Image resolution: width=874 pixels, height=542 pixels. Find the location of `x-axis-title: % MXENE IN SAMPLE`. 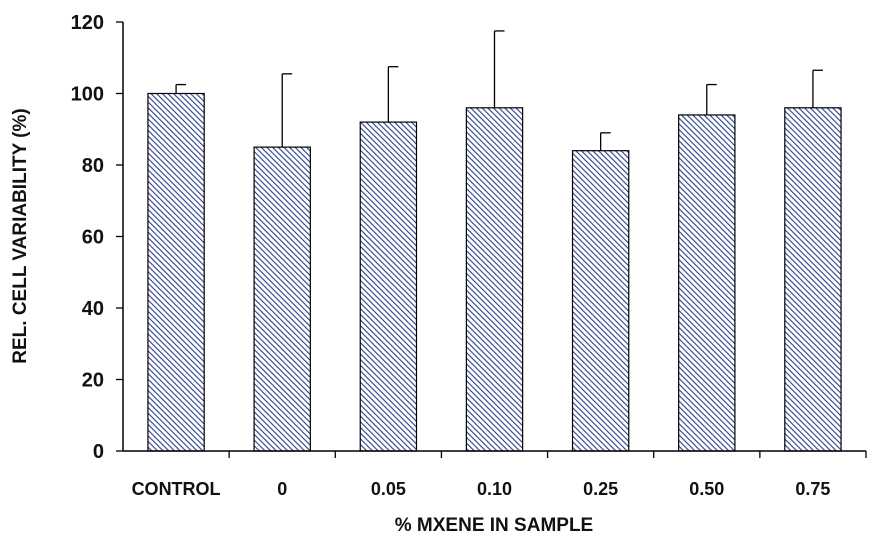

x-axis-title: % MXENE IN SAMPLE is located at coordinates (494, 525).